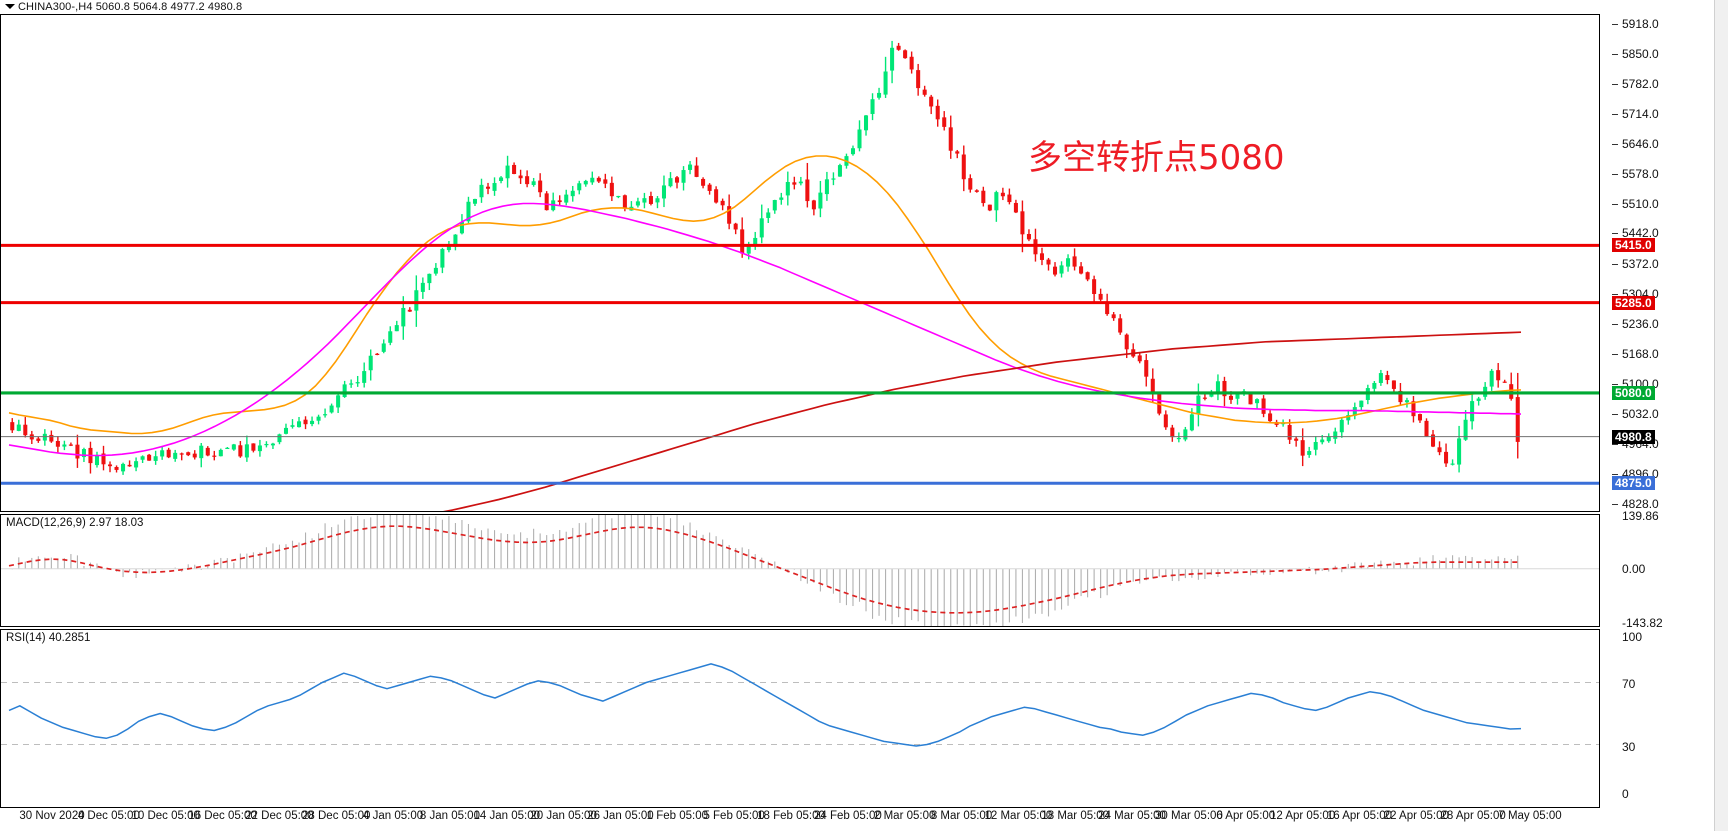 This screenshot has height=831, width=1728. Describe the element at coordinates (1640, 503) in the screenshot. I see `price-axis-label: 4828.0` at that location.